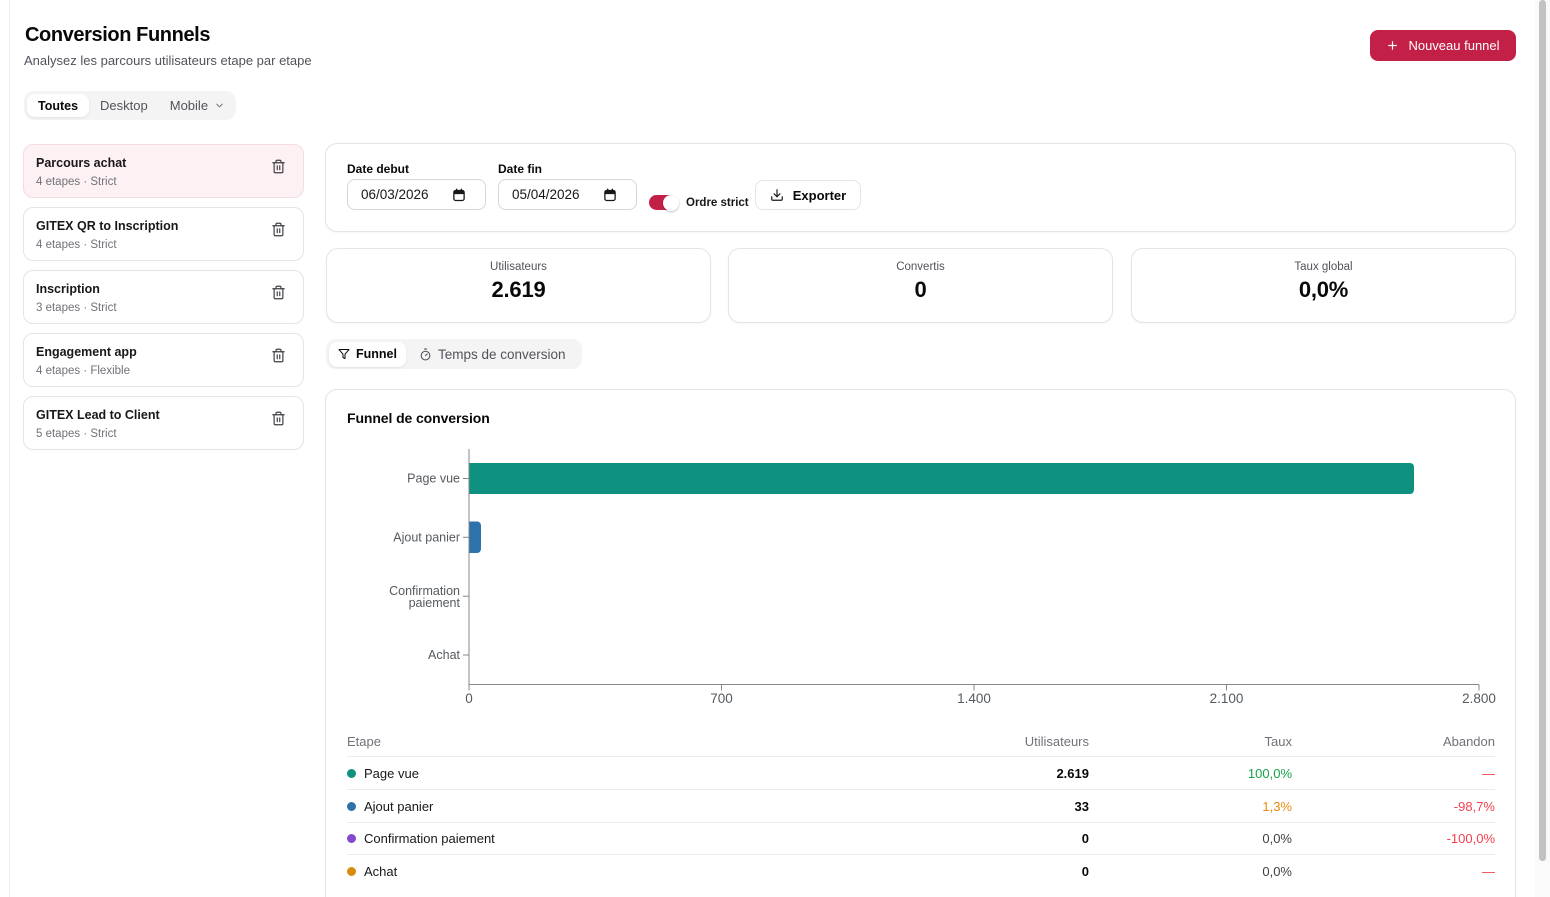  I want to click on svg-text: 1.400, so click(974, 698).